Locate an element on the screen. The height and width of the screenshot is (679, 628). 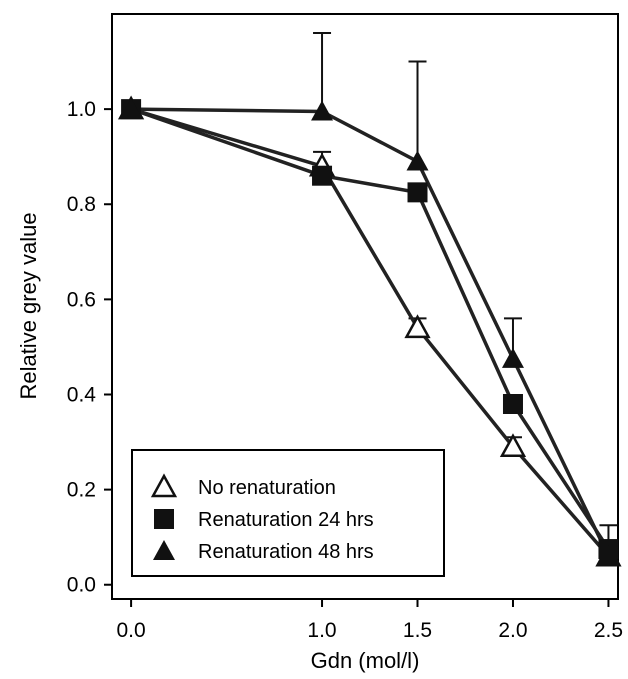
legend-symbol-no-renaturation is located at coordinates (164, 485).